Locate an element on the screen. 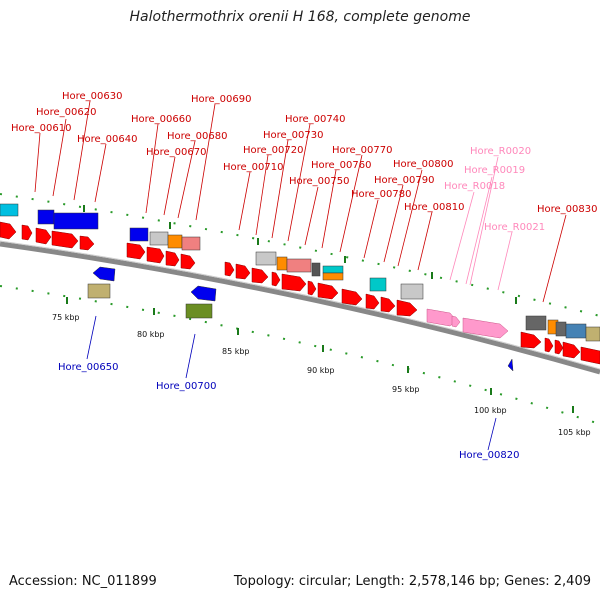 The image size is (600, 600). gene-label: Hore_00780 is located at coordinates (381, 194).